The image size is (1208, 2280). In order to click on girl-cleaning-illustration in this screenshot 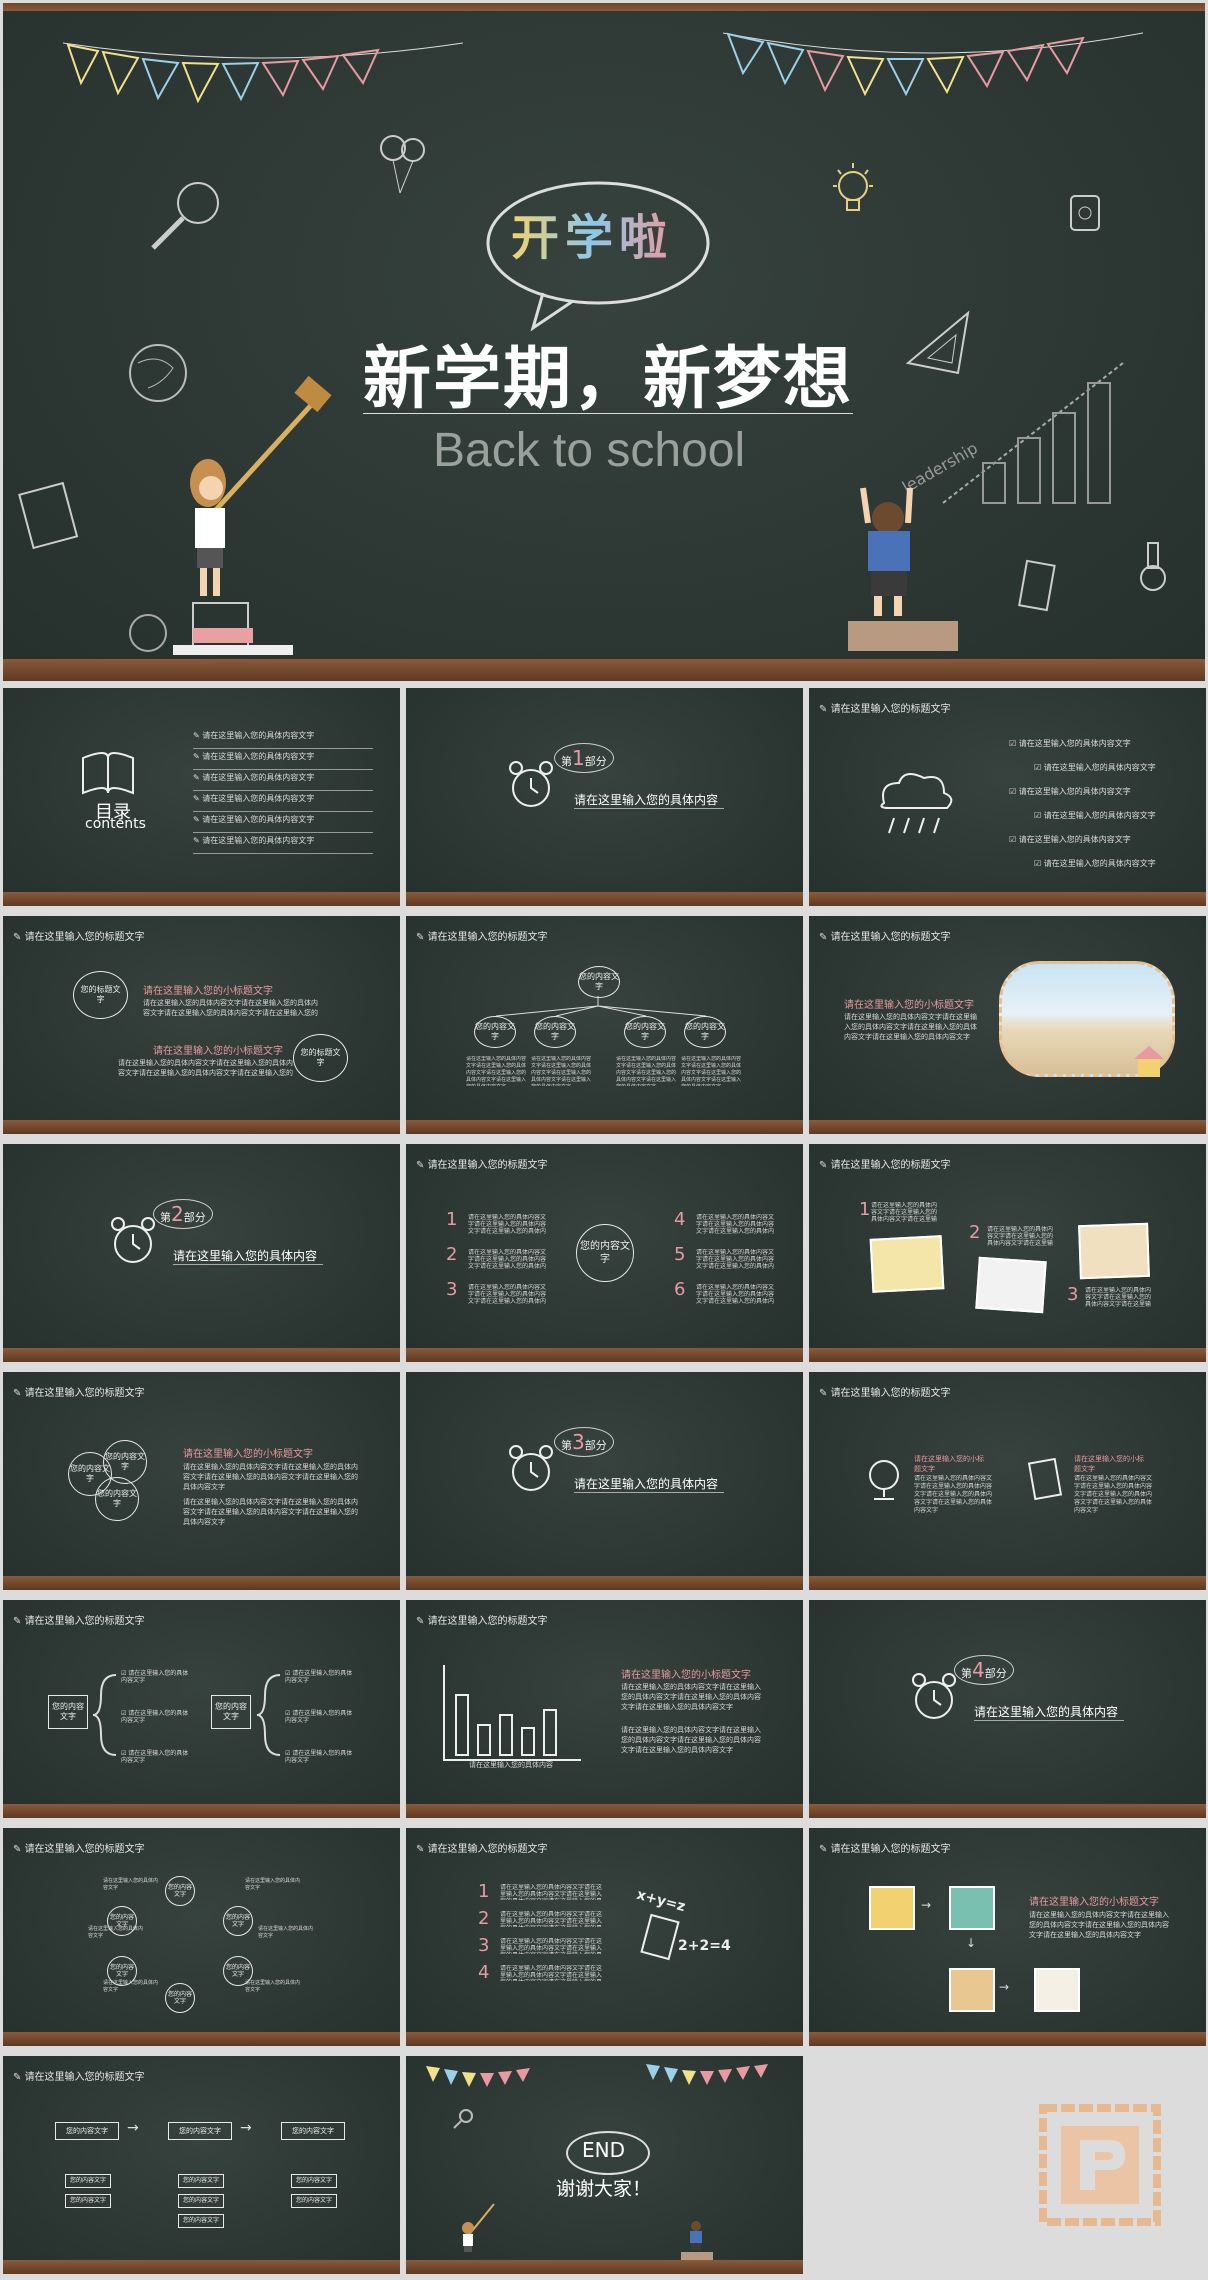, I will do `click(478, 2227)`.